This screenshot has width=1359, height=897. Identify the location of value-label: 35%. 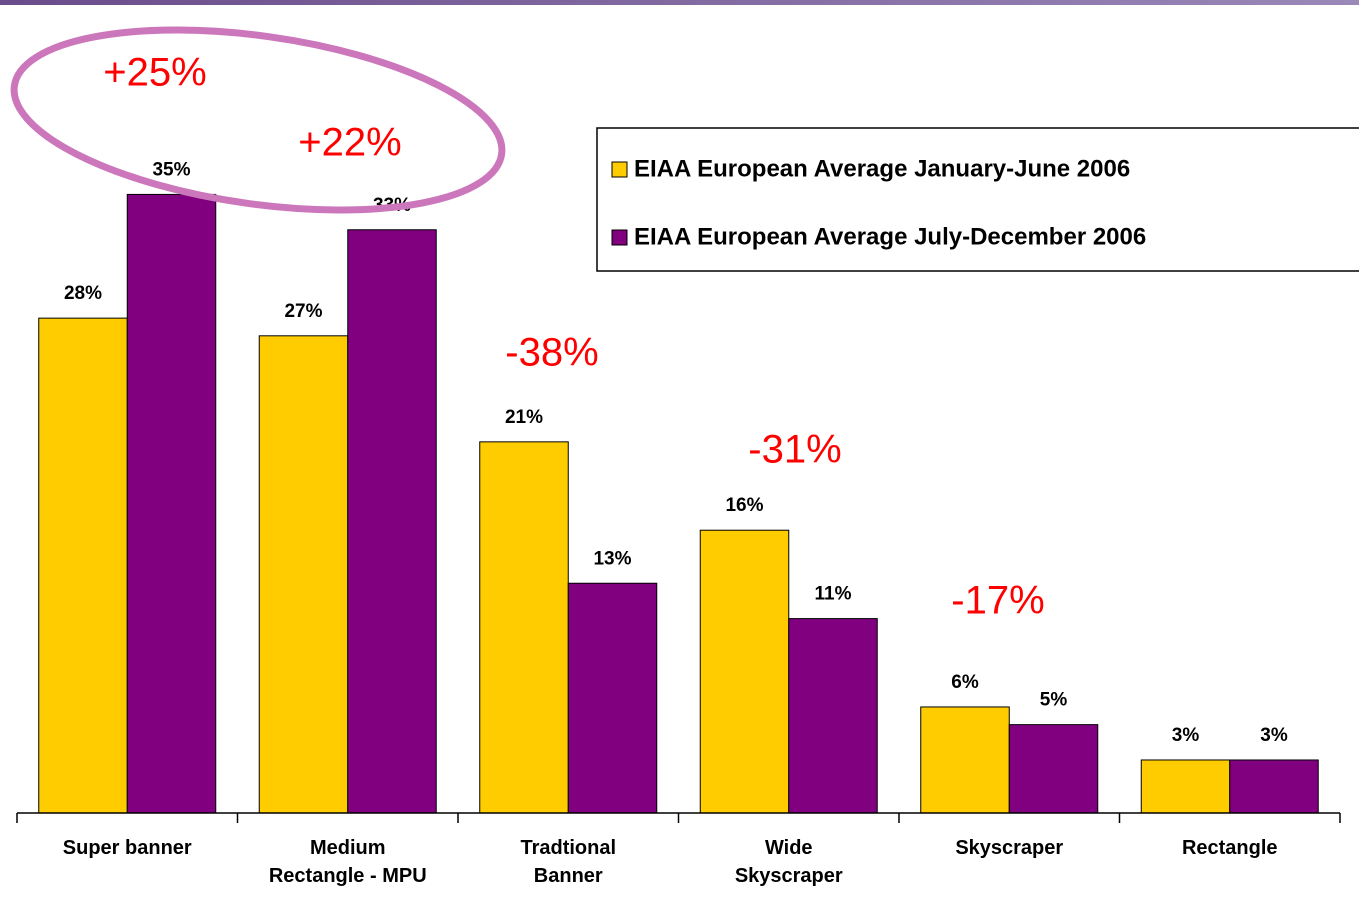
(171, 169).